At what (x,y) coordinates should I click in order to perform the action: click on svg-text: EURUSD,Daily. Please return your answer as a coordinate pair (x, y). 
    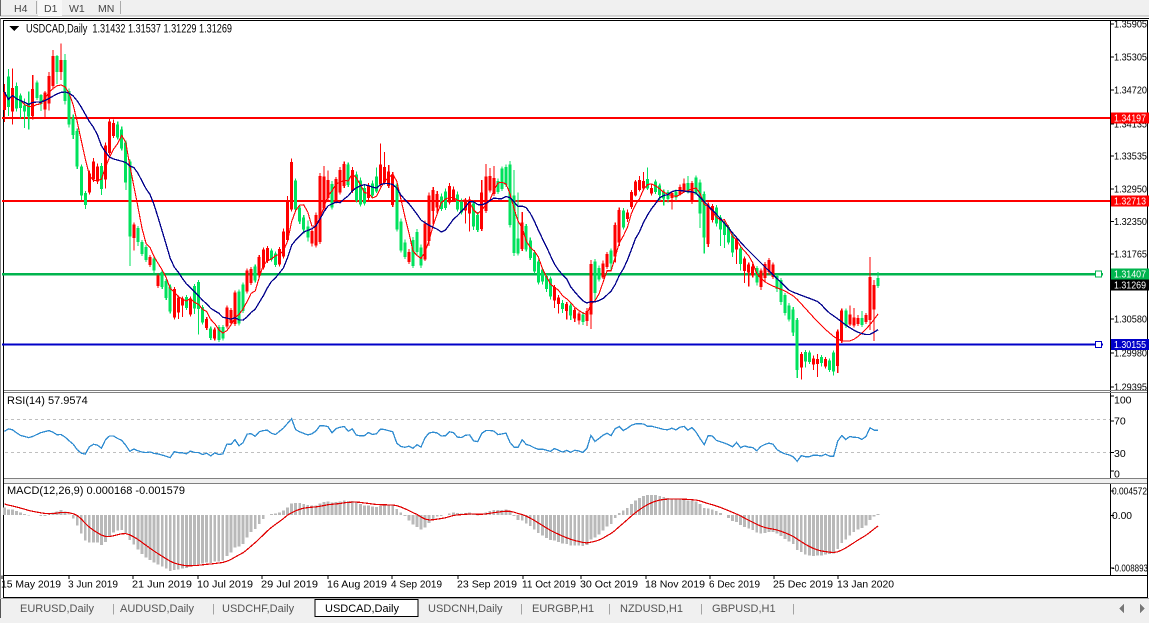
    Looking at the image, I should click on (57, 609).